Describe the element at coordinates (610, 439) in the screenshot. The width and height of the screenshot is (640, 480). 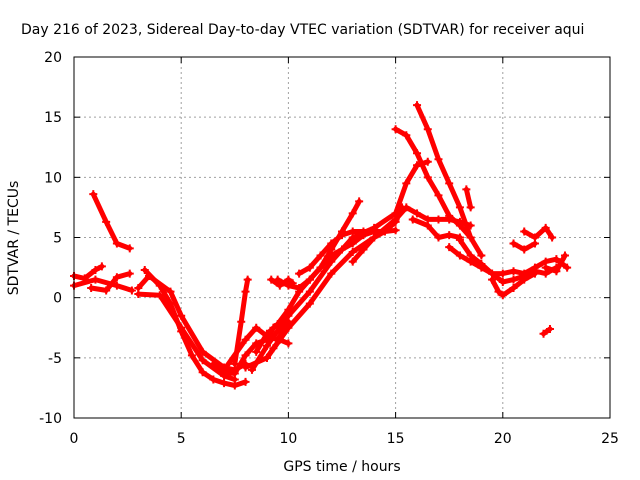
I see `x-tick-label: 25` at that location.